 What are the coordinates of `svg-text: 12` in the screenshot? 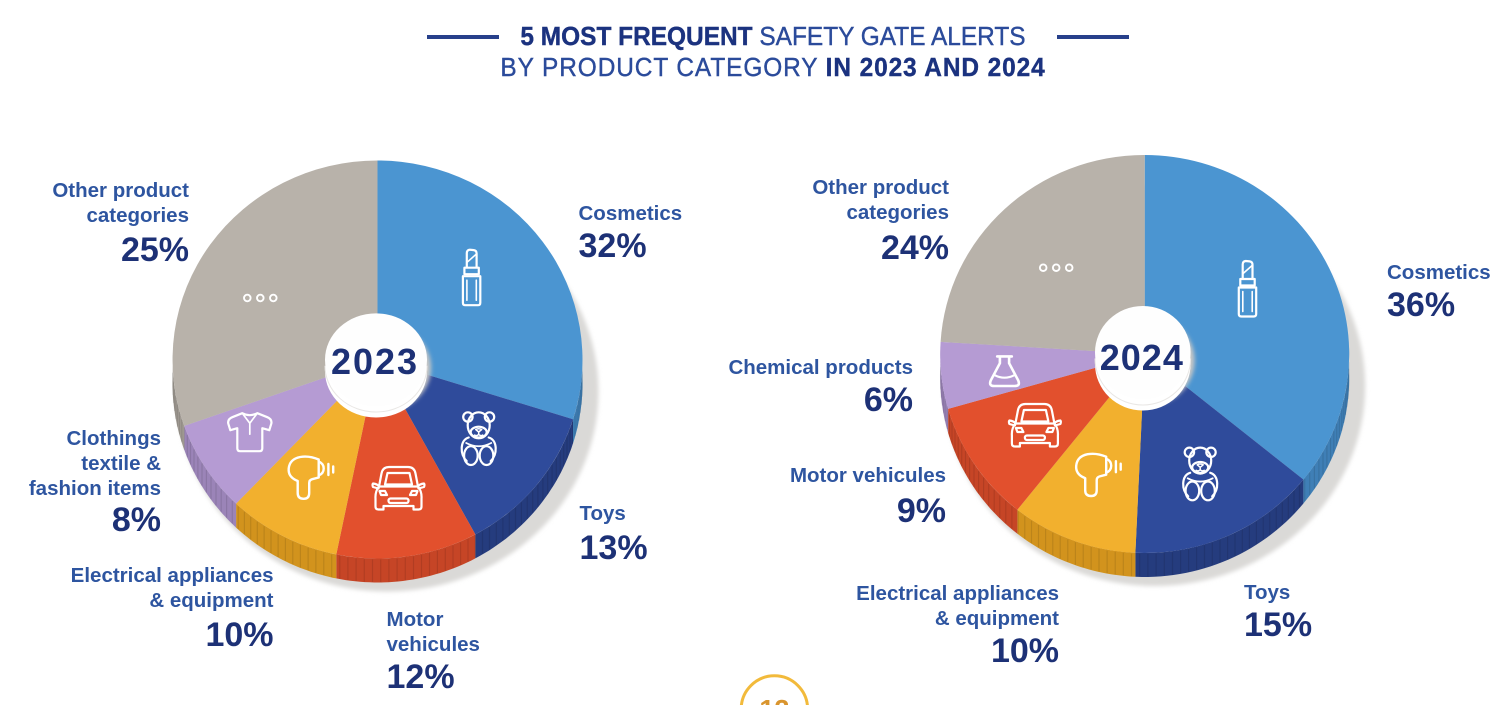 It's located at (774, 700).